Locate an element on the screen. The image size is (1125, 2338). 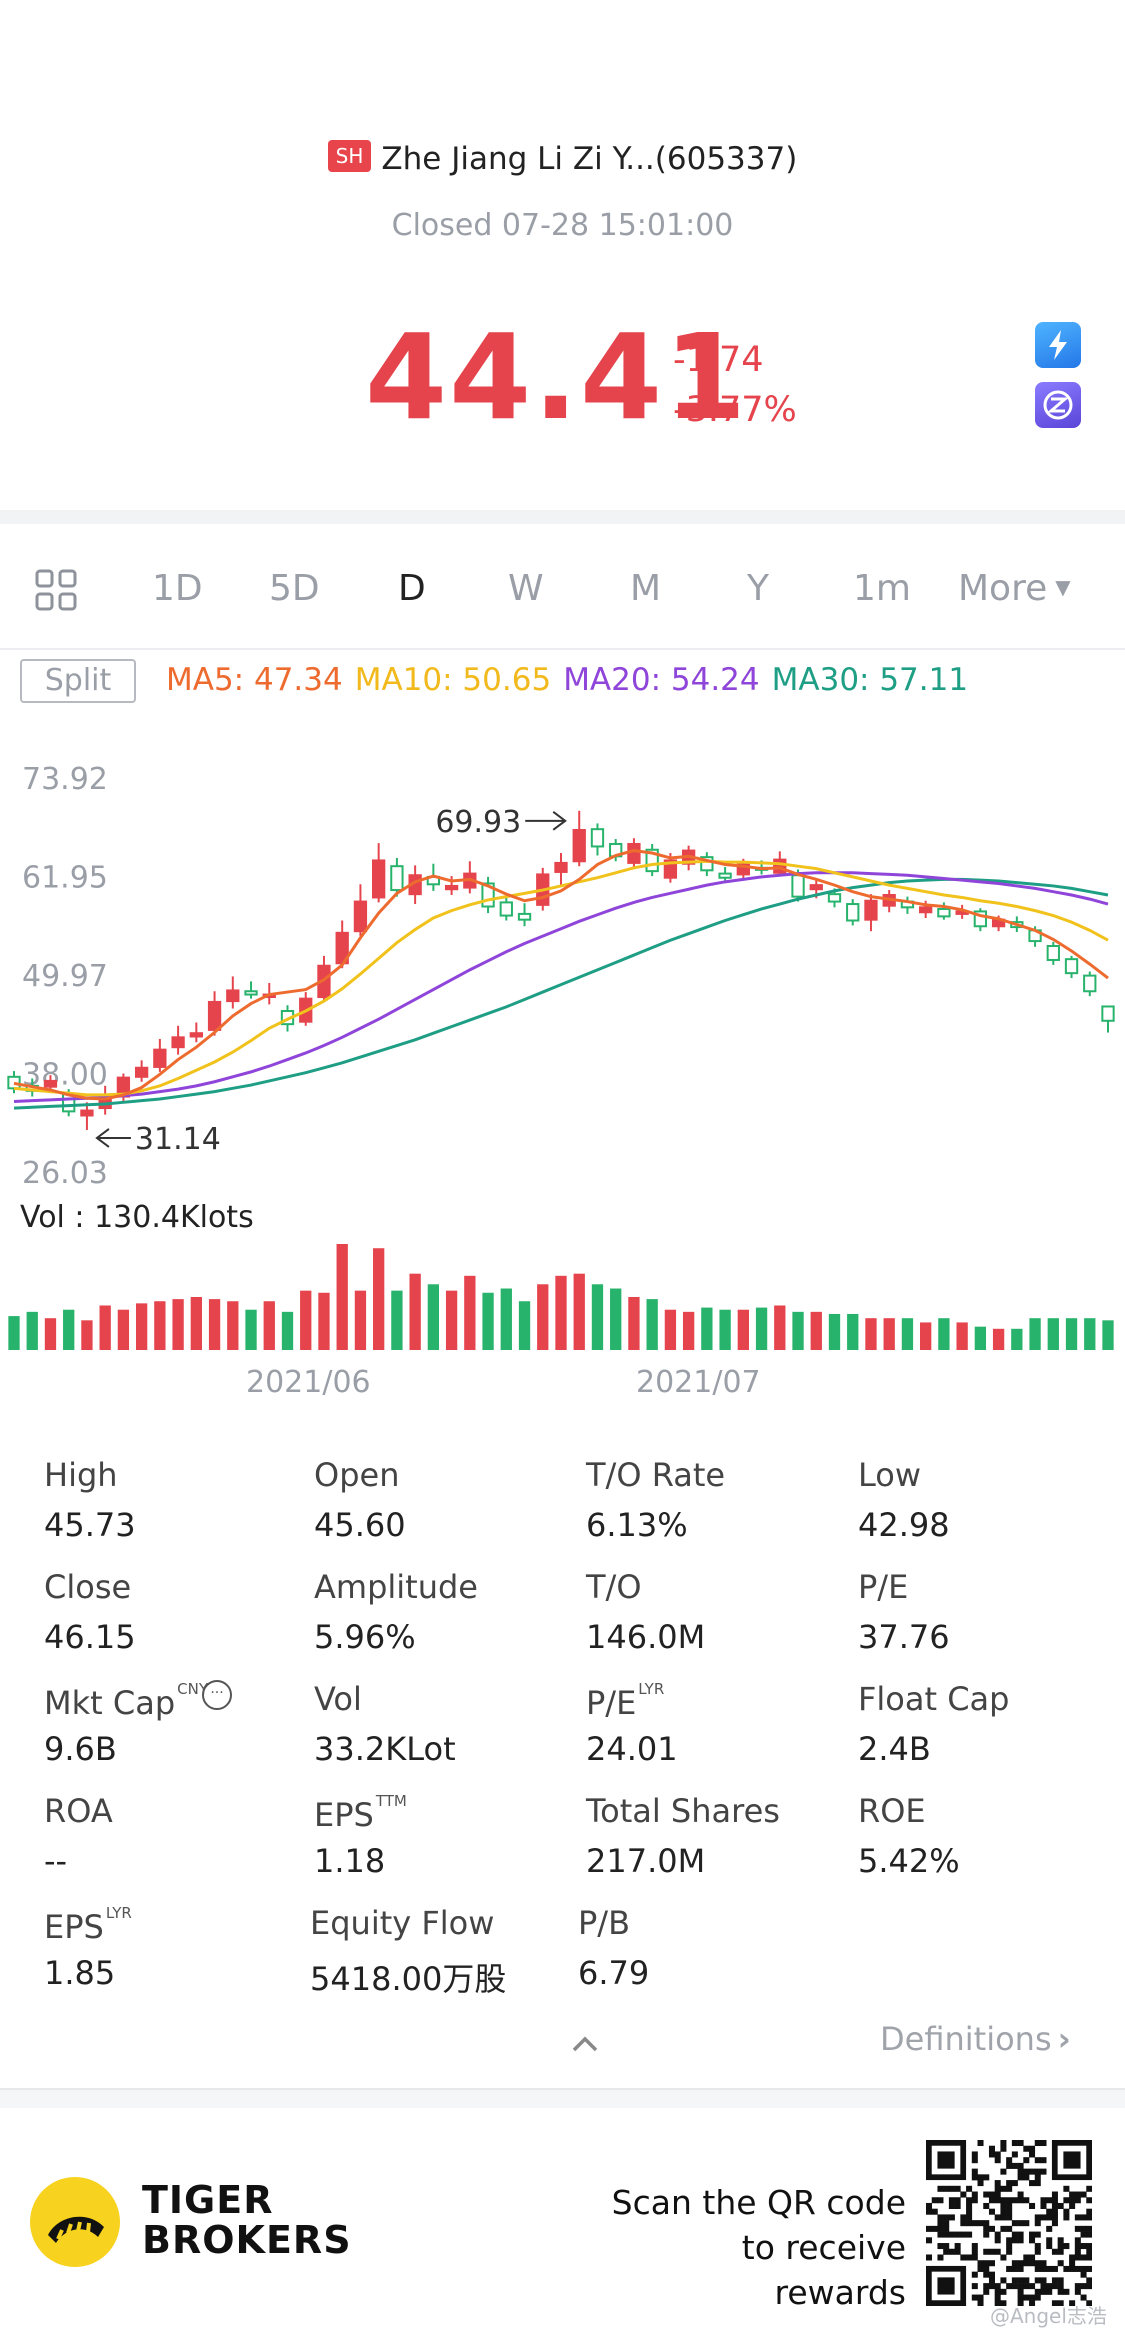
chevron-down-icon: ▼ is located at coordinates (1063, 587).